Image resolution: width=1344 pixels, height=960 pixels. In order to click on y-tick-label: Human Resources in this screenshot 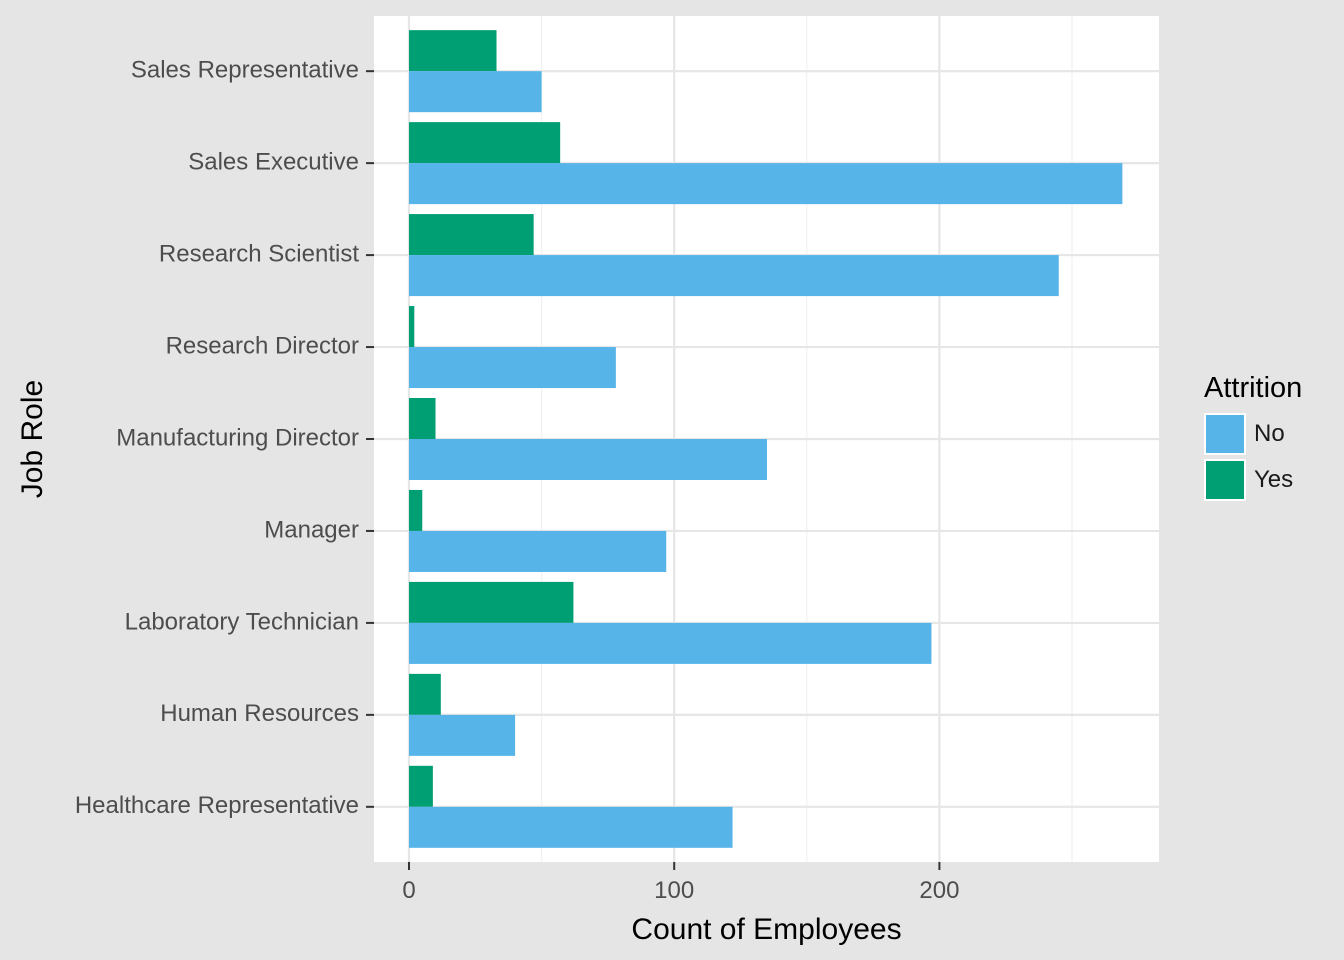, I will do `click(259, 713)`.